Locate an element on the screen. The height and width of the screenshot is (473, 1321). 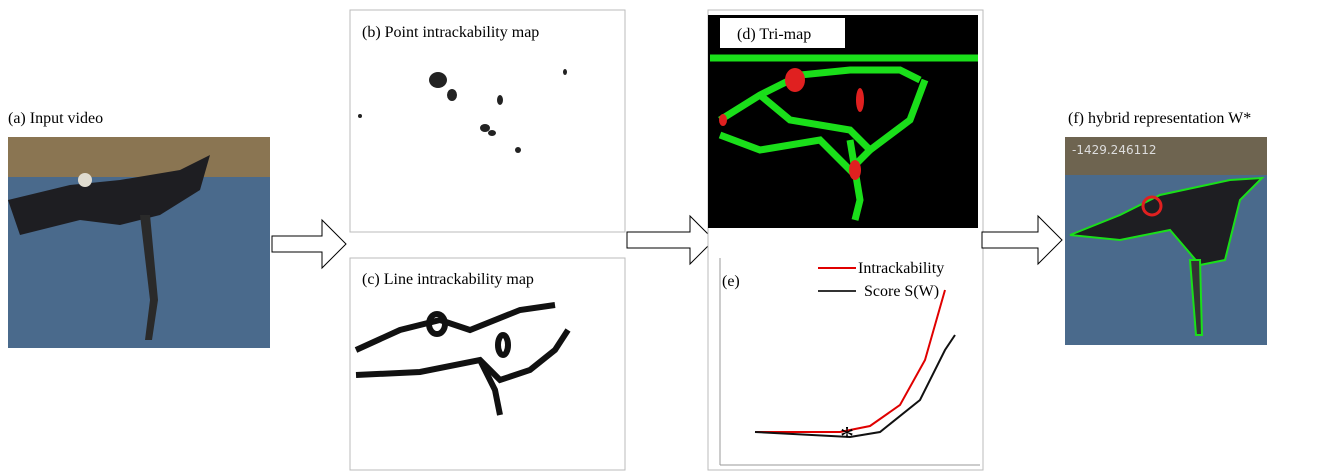
legend-entry: Intrackability is located at coordinates (901, 268).